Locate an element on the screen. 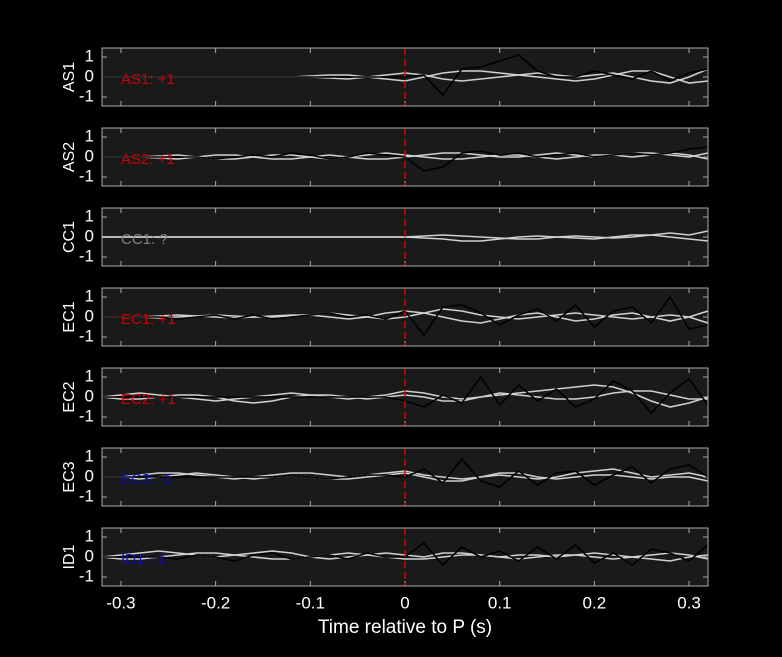 The width and height of the screenshot is (782, 657). x-tick-label: 0.3 is located at coordinates (689, 602).